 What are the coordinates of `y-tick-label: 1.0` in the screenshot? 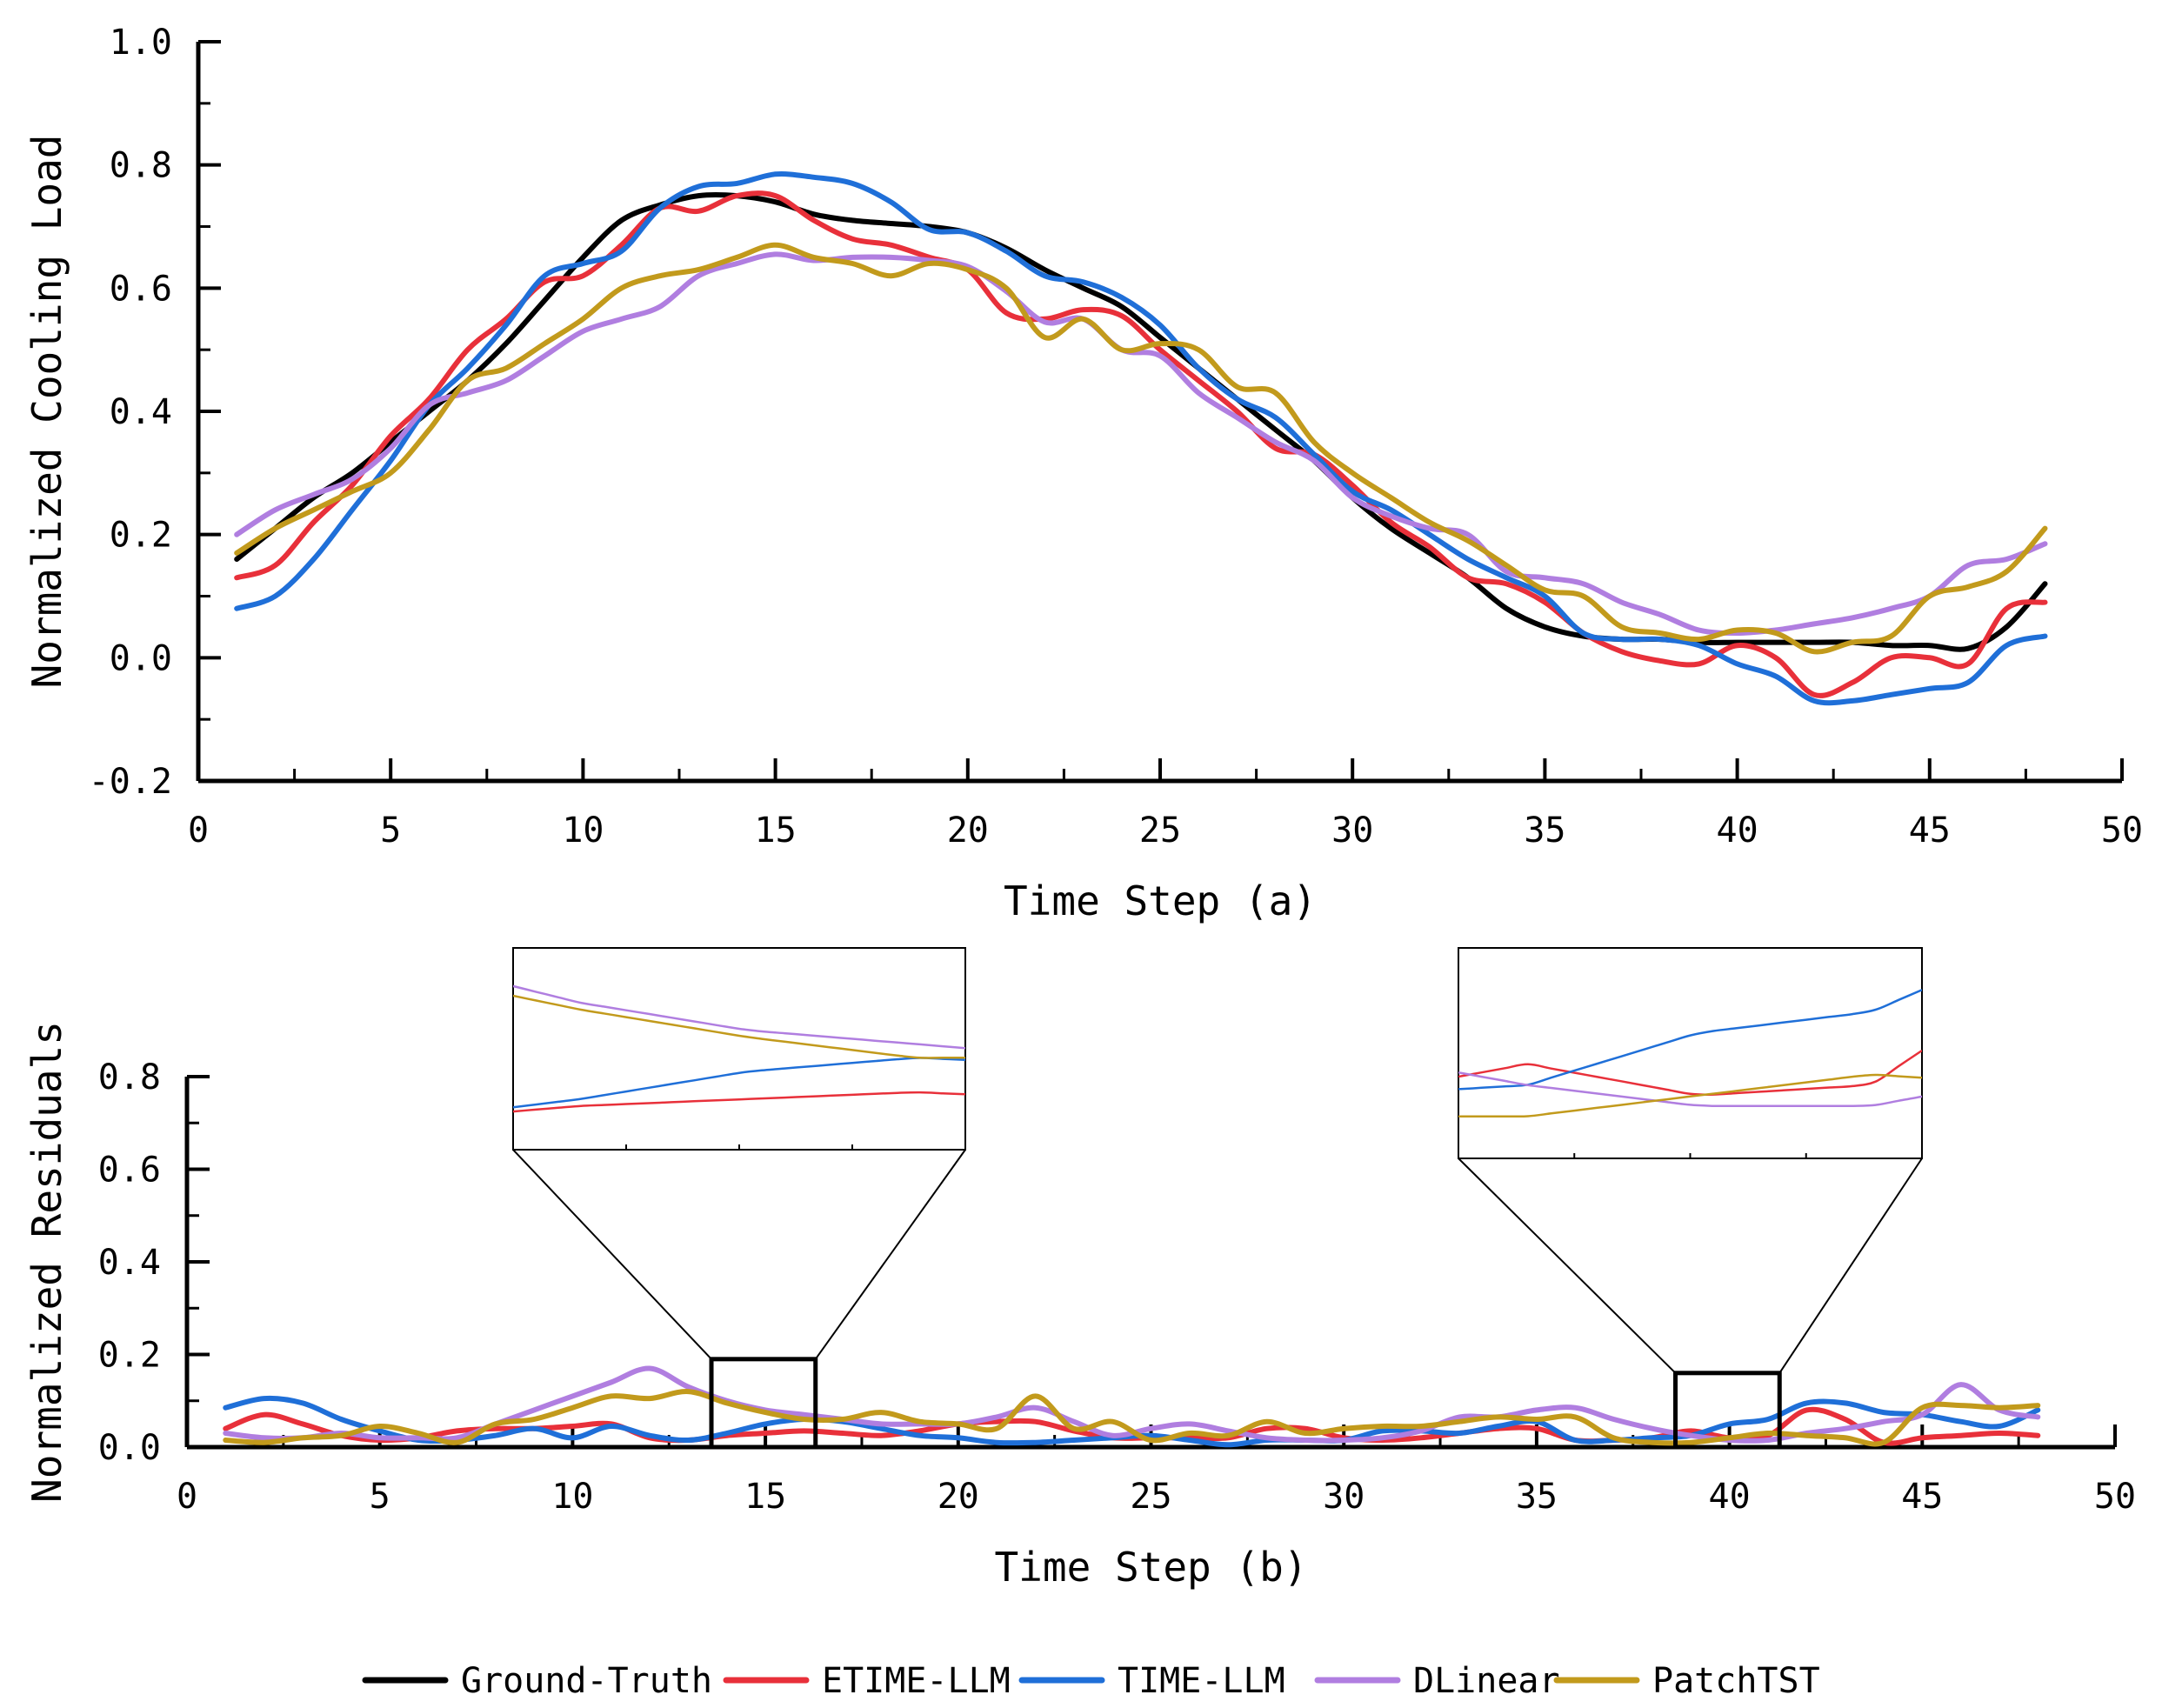 It's located at (141, 43).